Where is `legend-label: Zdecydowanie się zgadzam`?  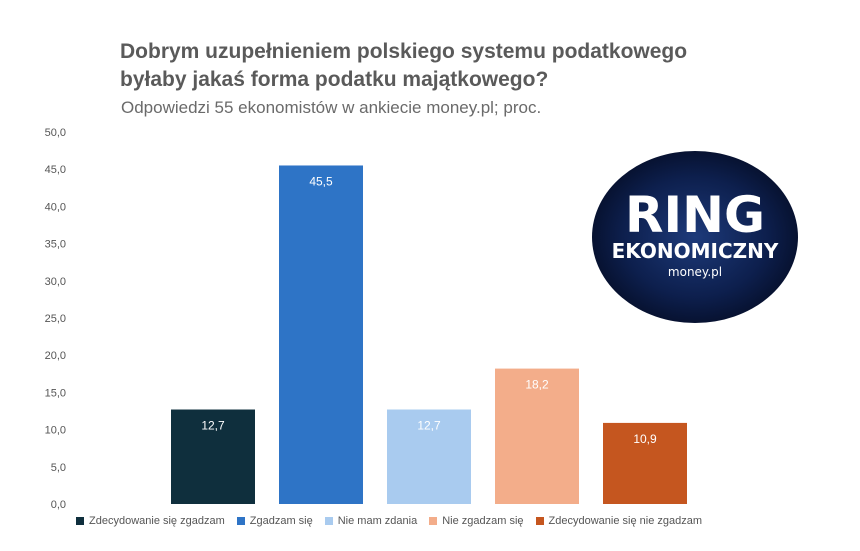 legend-label: Zdecydowanie się zgadzam is located at coordinates (157, 521).